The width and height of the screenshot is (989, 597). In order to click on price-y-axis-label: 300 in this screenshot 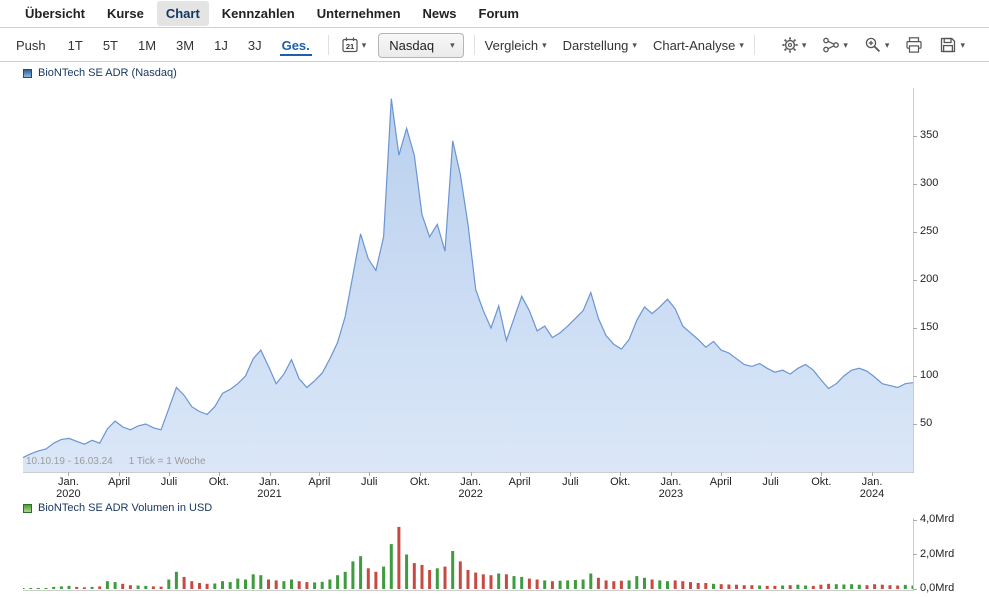, I will do `click(929, 183)`.